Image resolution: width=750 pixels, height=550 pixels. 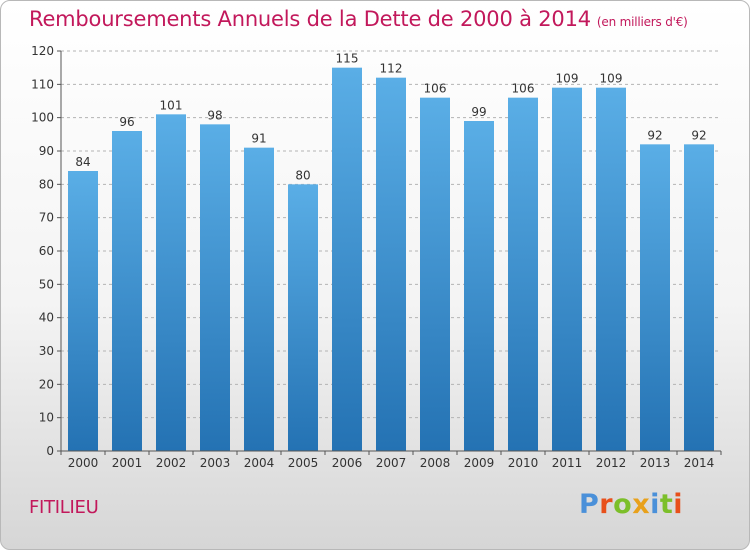 I want to click on proxiti-logo: Proxiti, so click(x=631, y=504).